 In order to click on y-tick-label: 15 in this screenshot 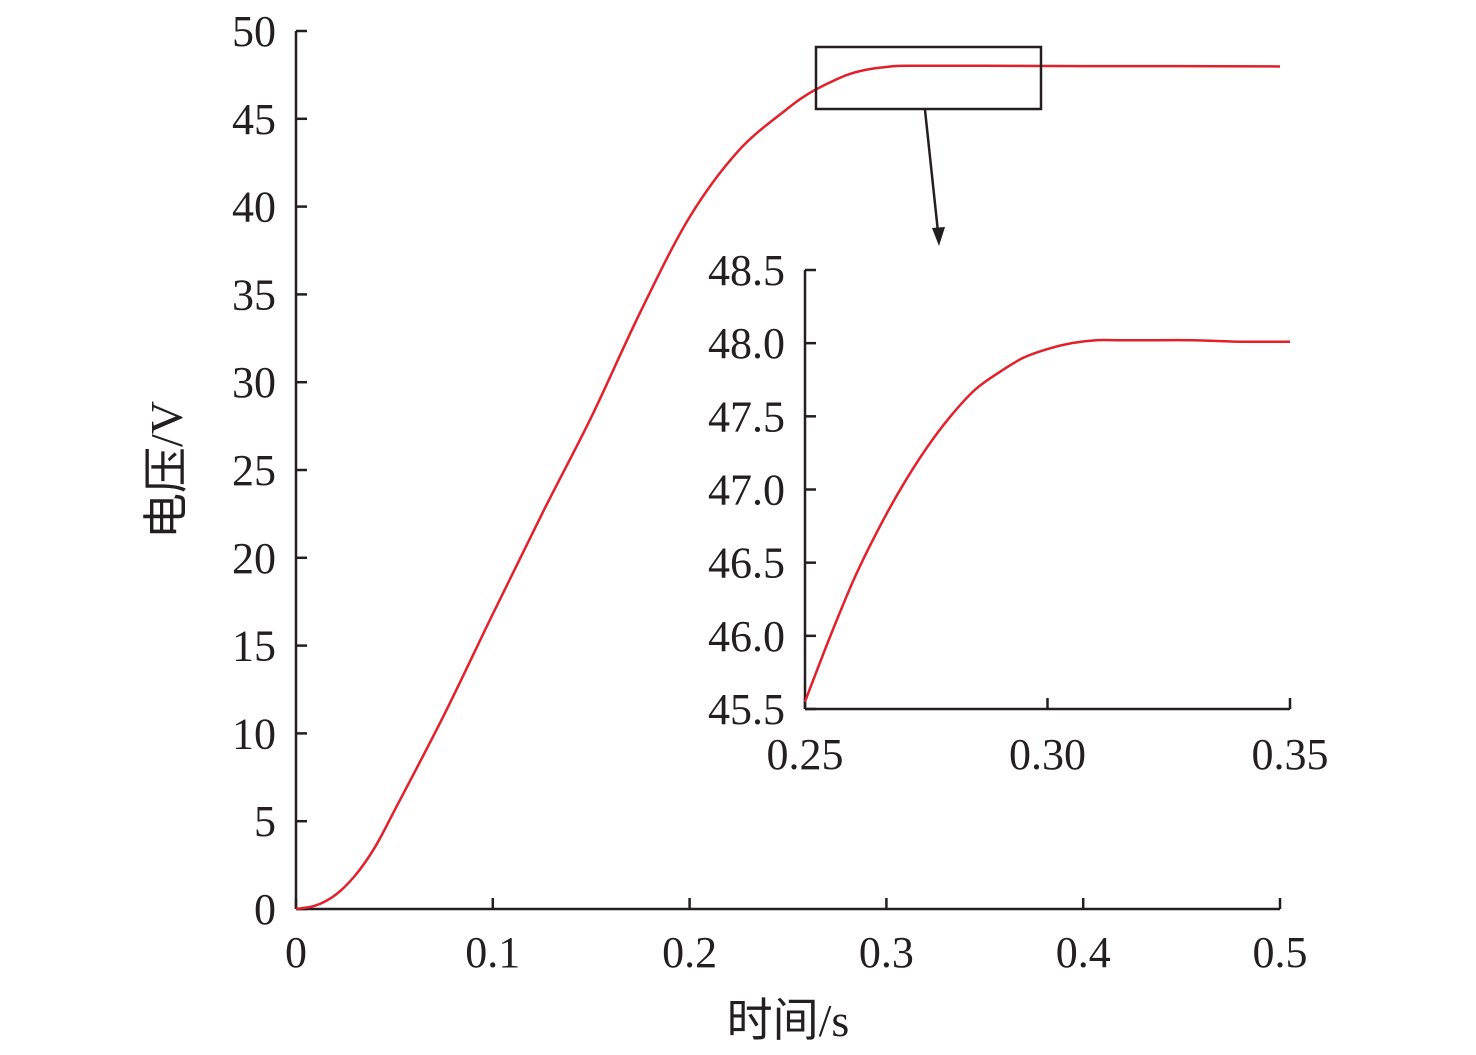, I will do `click(254, 646)`.